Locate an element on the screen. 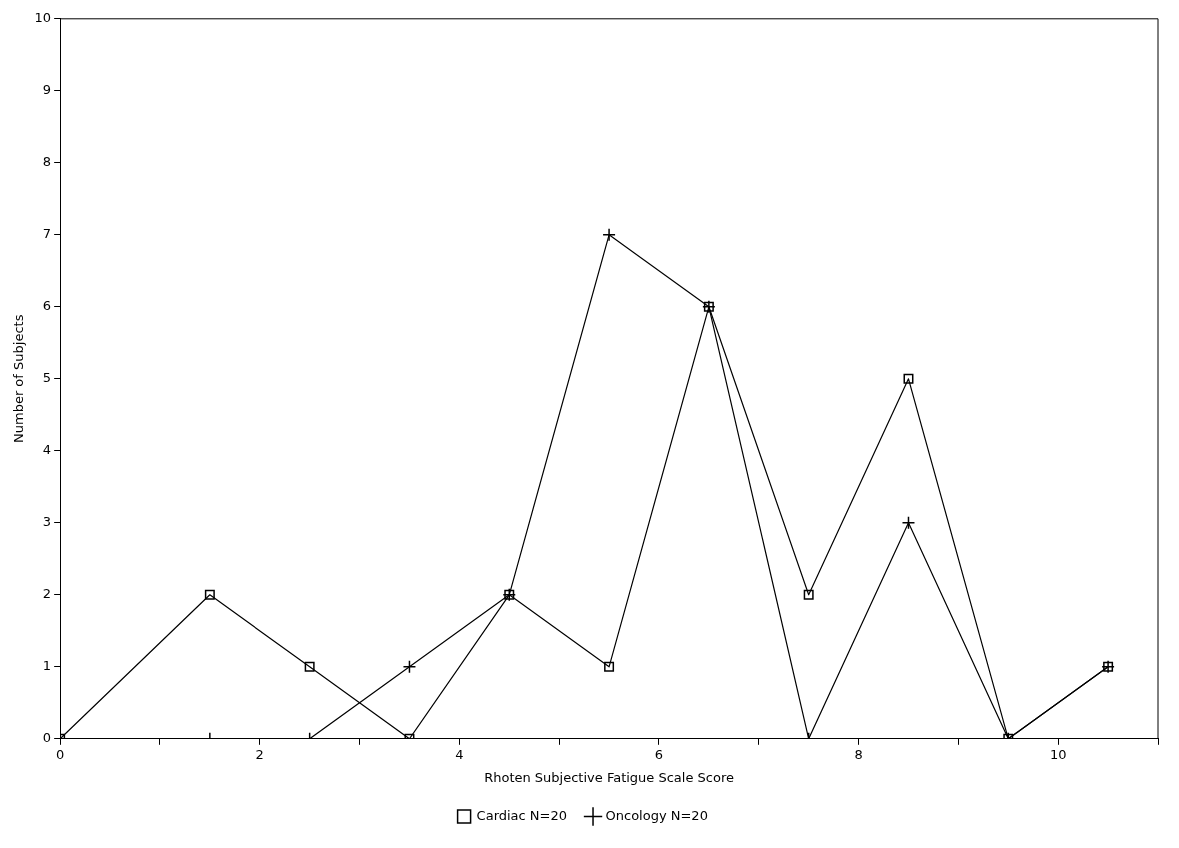 This screenshot has height=848, width=1179. y-tick-label: 3 is located at coordinates (47, 522).